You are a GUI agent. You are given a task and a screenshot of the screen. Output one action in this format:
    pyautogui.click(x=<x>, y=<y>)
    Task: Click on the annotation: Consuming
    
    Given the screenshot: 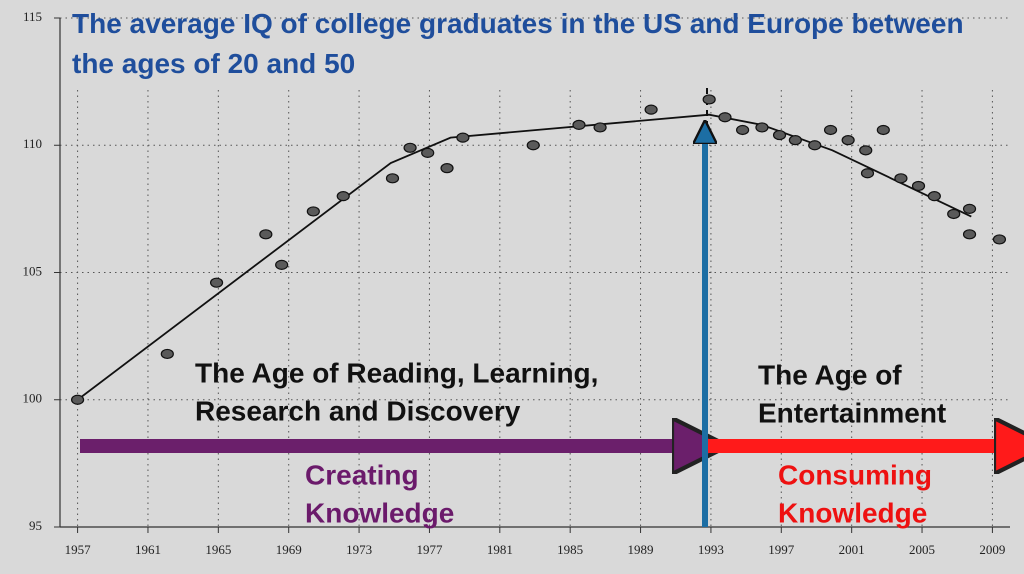 What is the action you would take?
    pyautogui.click(x=855, y=474)
    